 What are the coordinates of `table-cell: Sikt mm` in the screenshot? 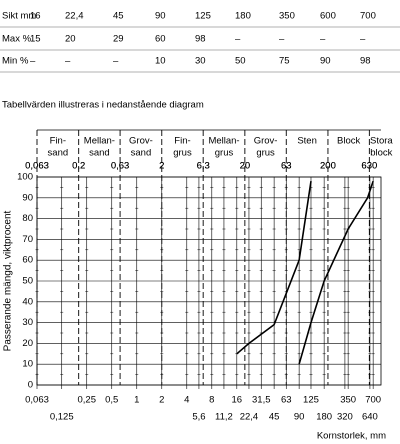 It's located at (19, 16).